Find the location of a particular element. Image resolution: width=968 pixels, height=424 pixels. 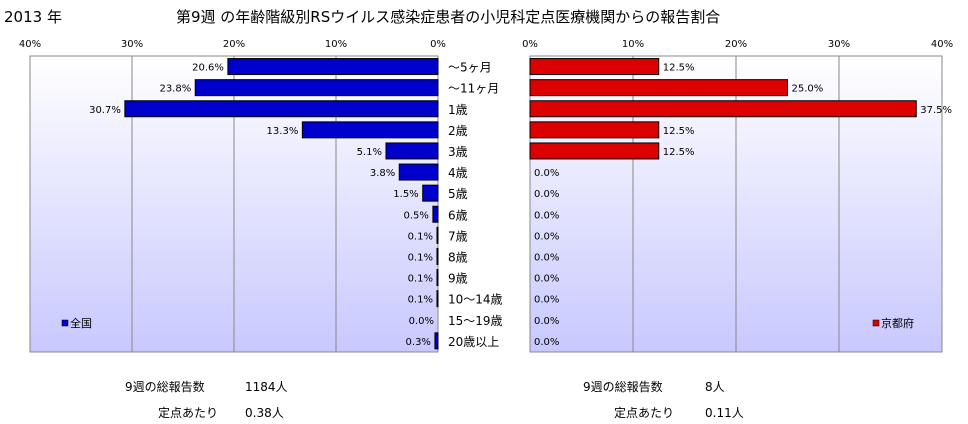

kyoto-tick-label: 20% is located at coordinates (736, 44).